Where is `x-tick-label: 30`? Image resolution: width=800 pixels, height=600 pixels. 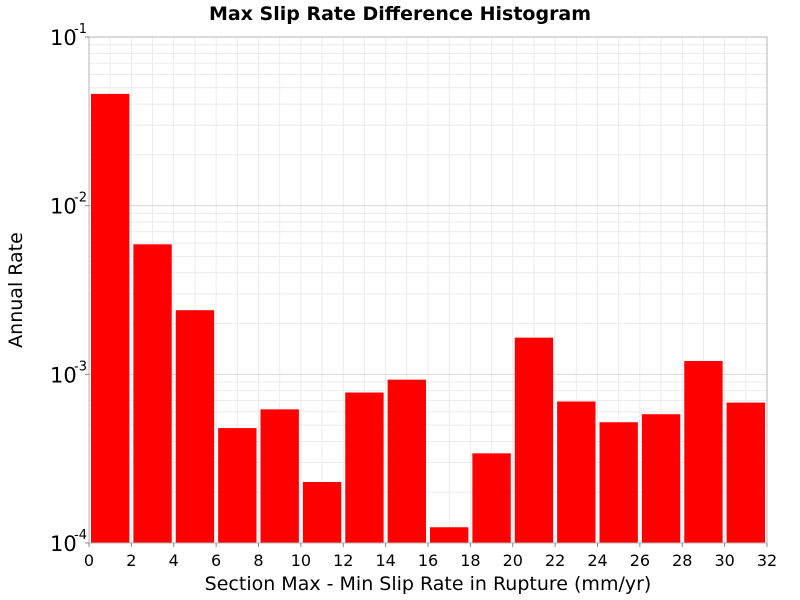 x-tick-label: 30 is located at coordinates (724, 560).